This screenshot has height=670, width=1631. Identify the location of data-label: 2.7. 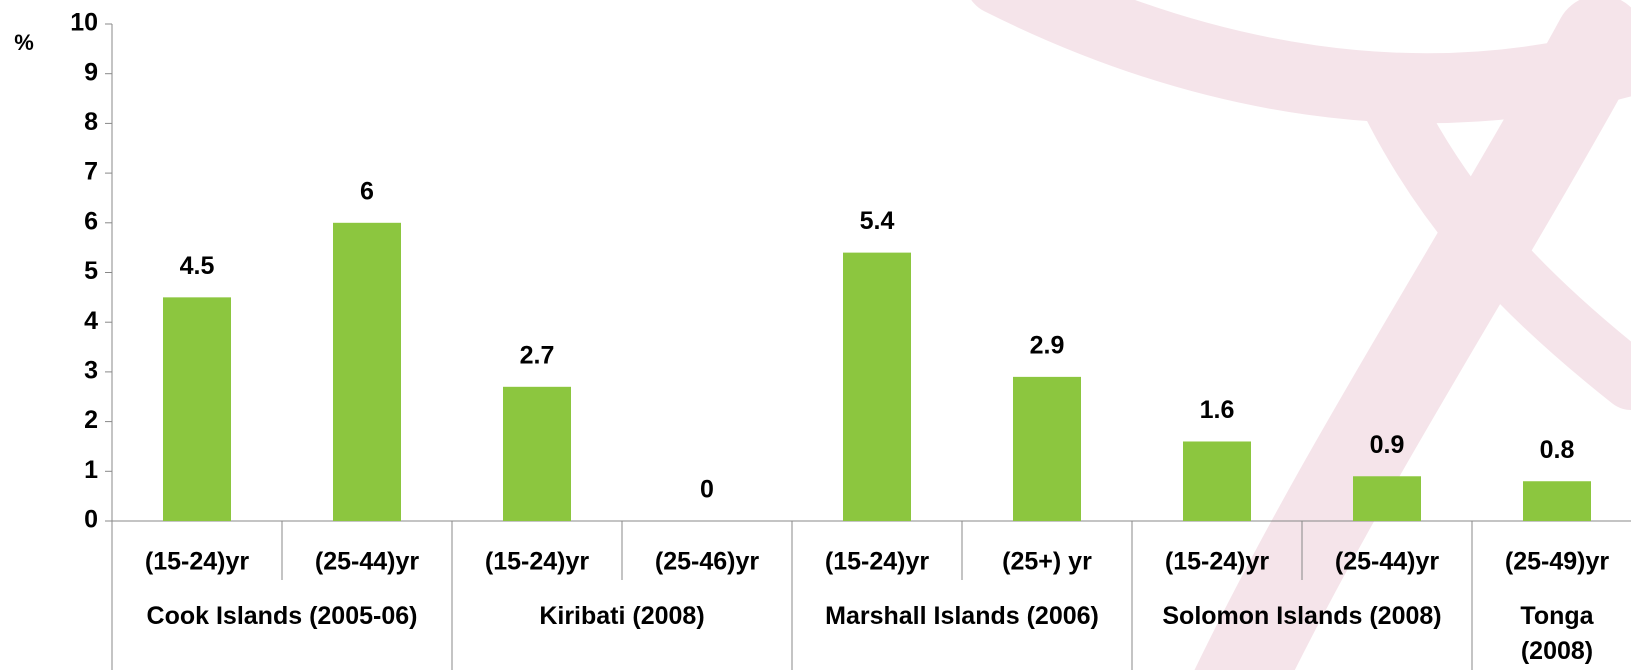
(537, 355).